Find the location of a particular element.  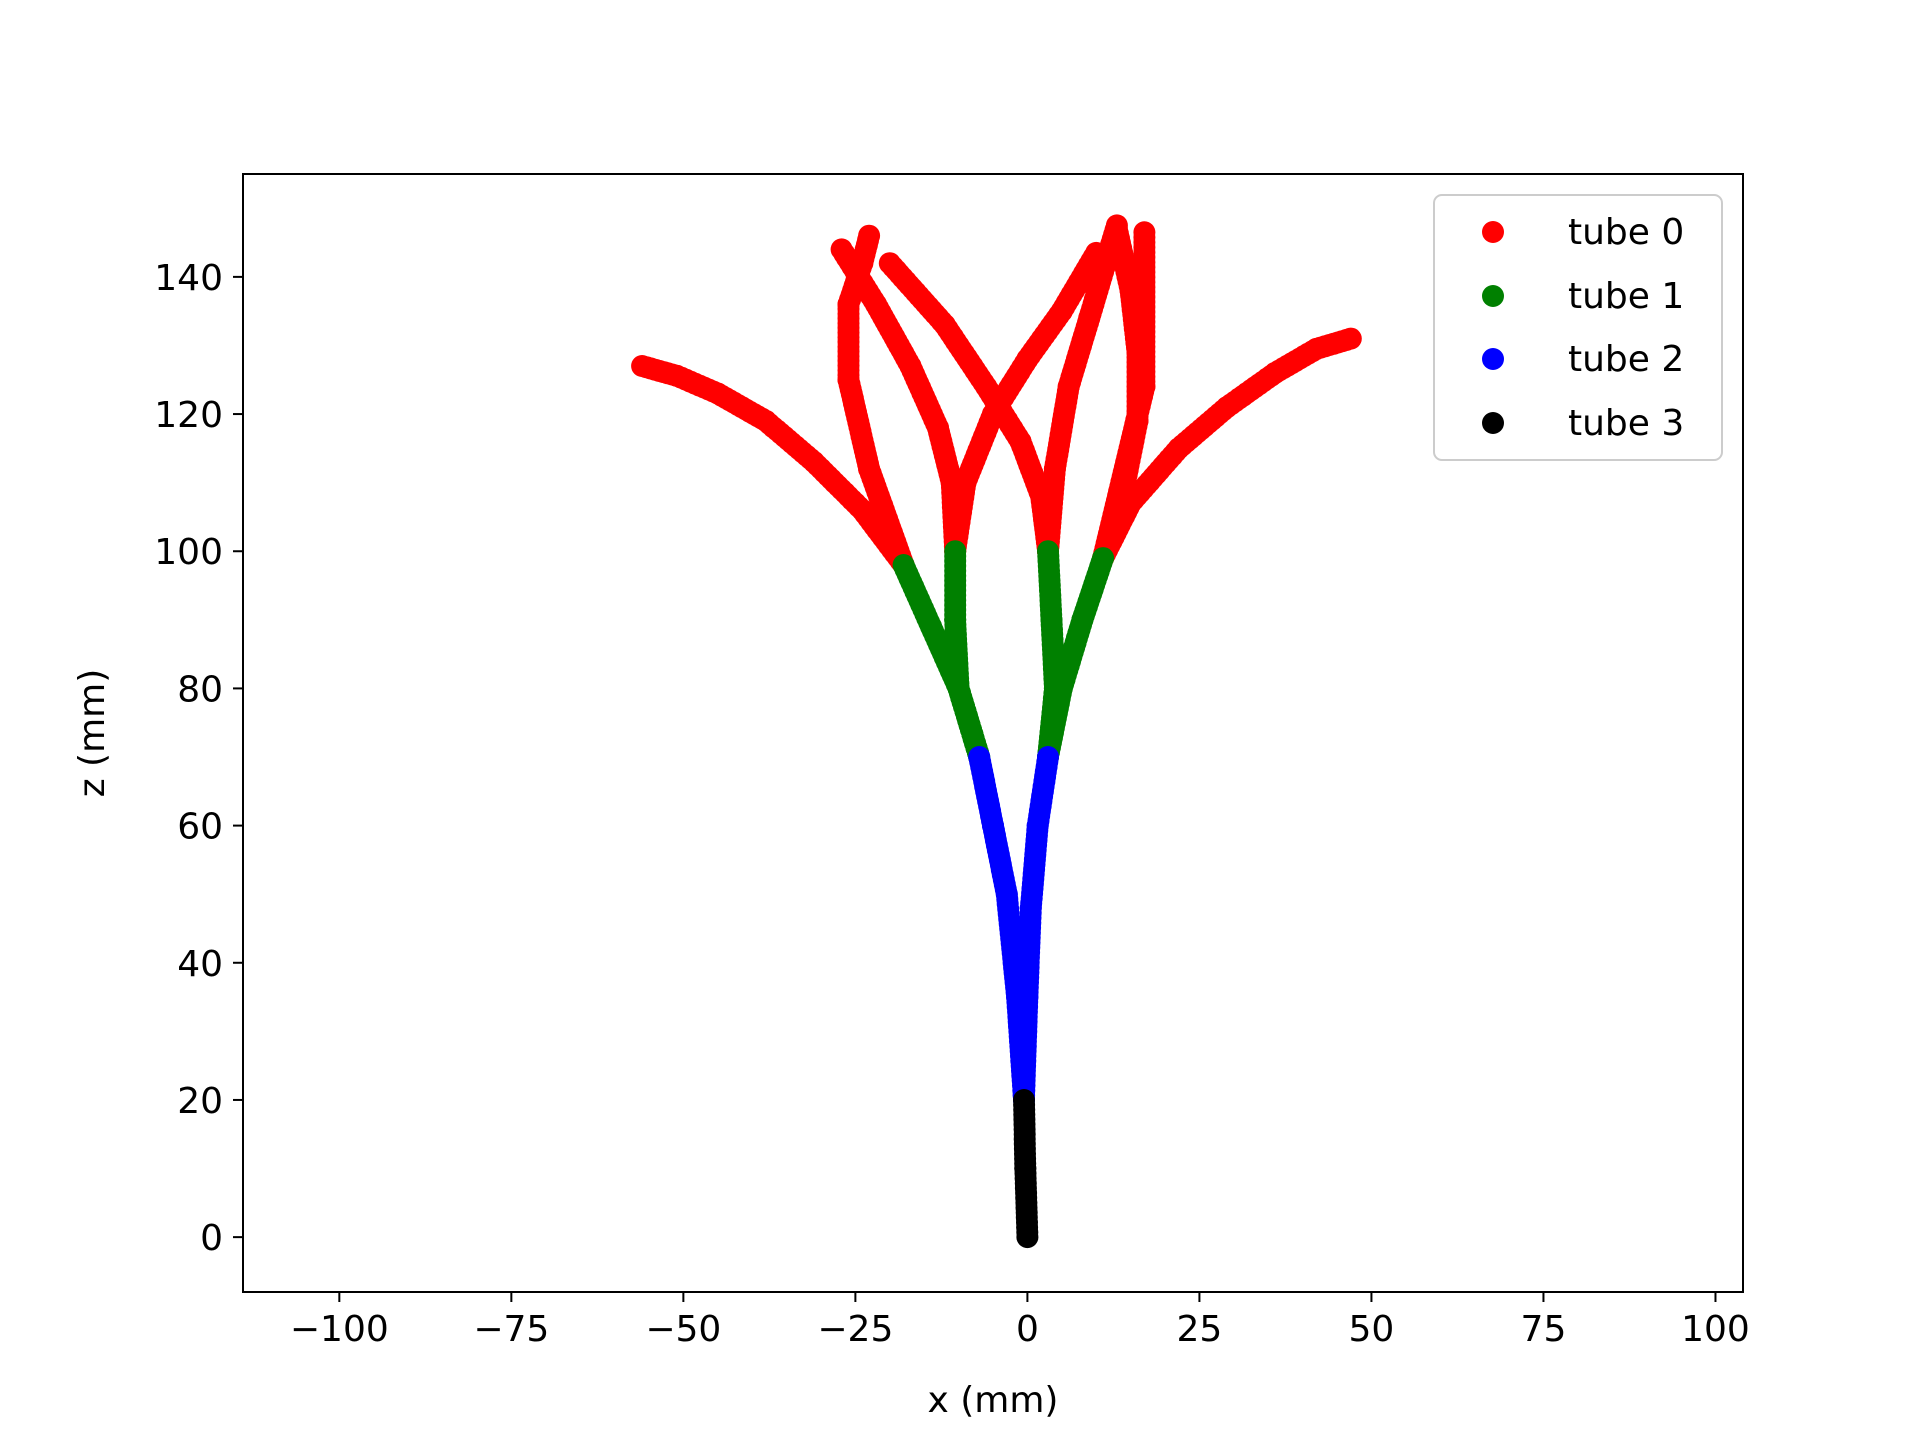

legend-label-tube-2: tube 2 is located at coordinates (1626, 359).